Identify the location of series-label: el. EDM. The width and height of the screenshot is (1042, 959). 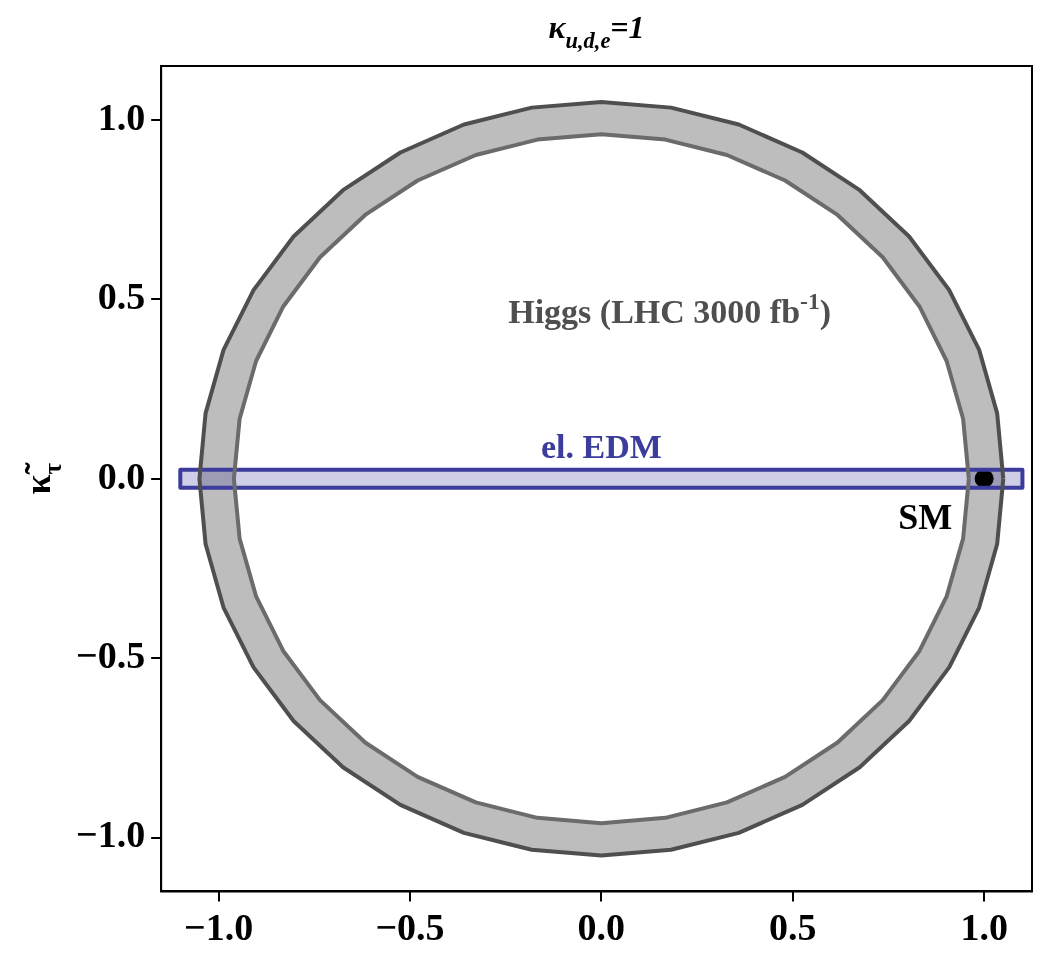
(601, 446).